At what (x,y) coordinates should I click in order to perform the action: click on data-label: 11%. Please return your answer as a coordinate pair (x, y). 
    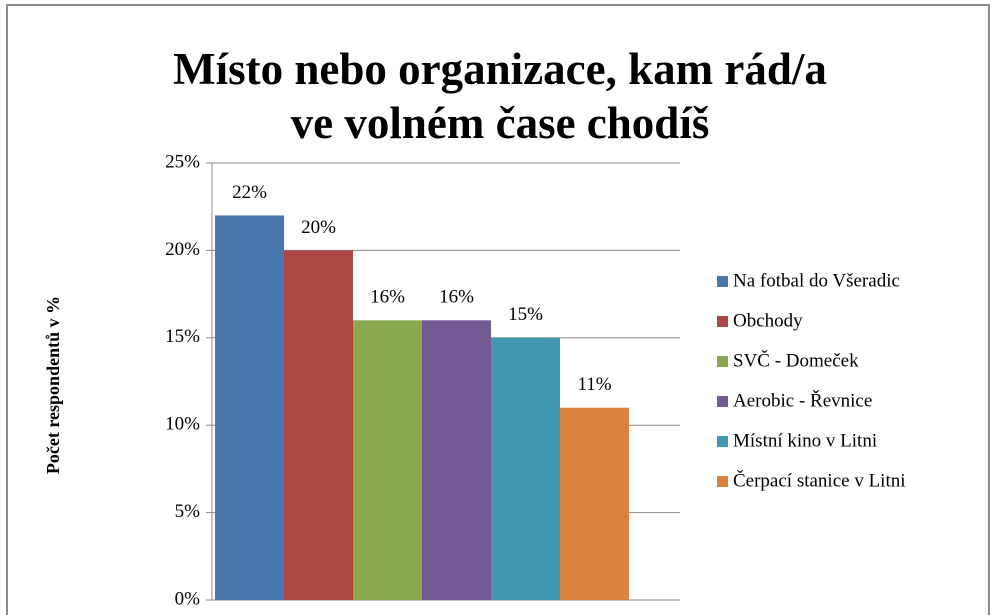
    Looking at the image, I should click on (594, 384).